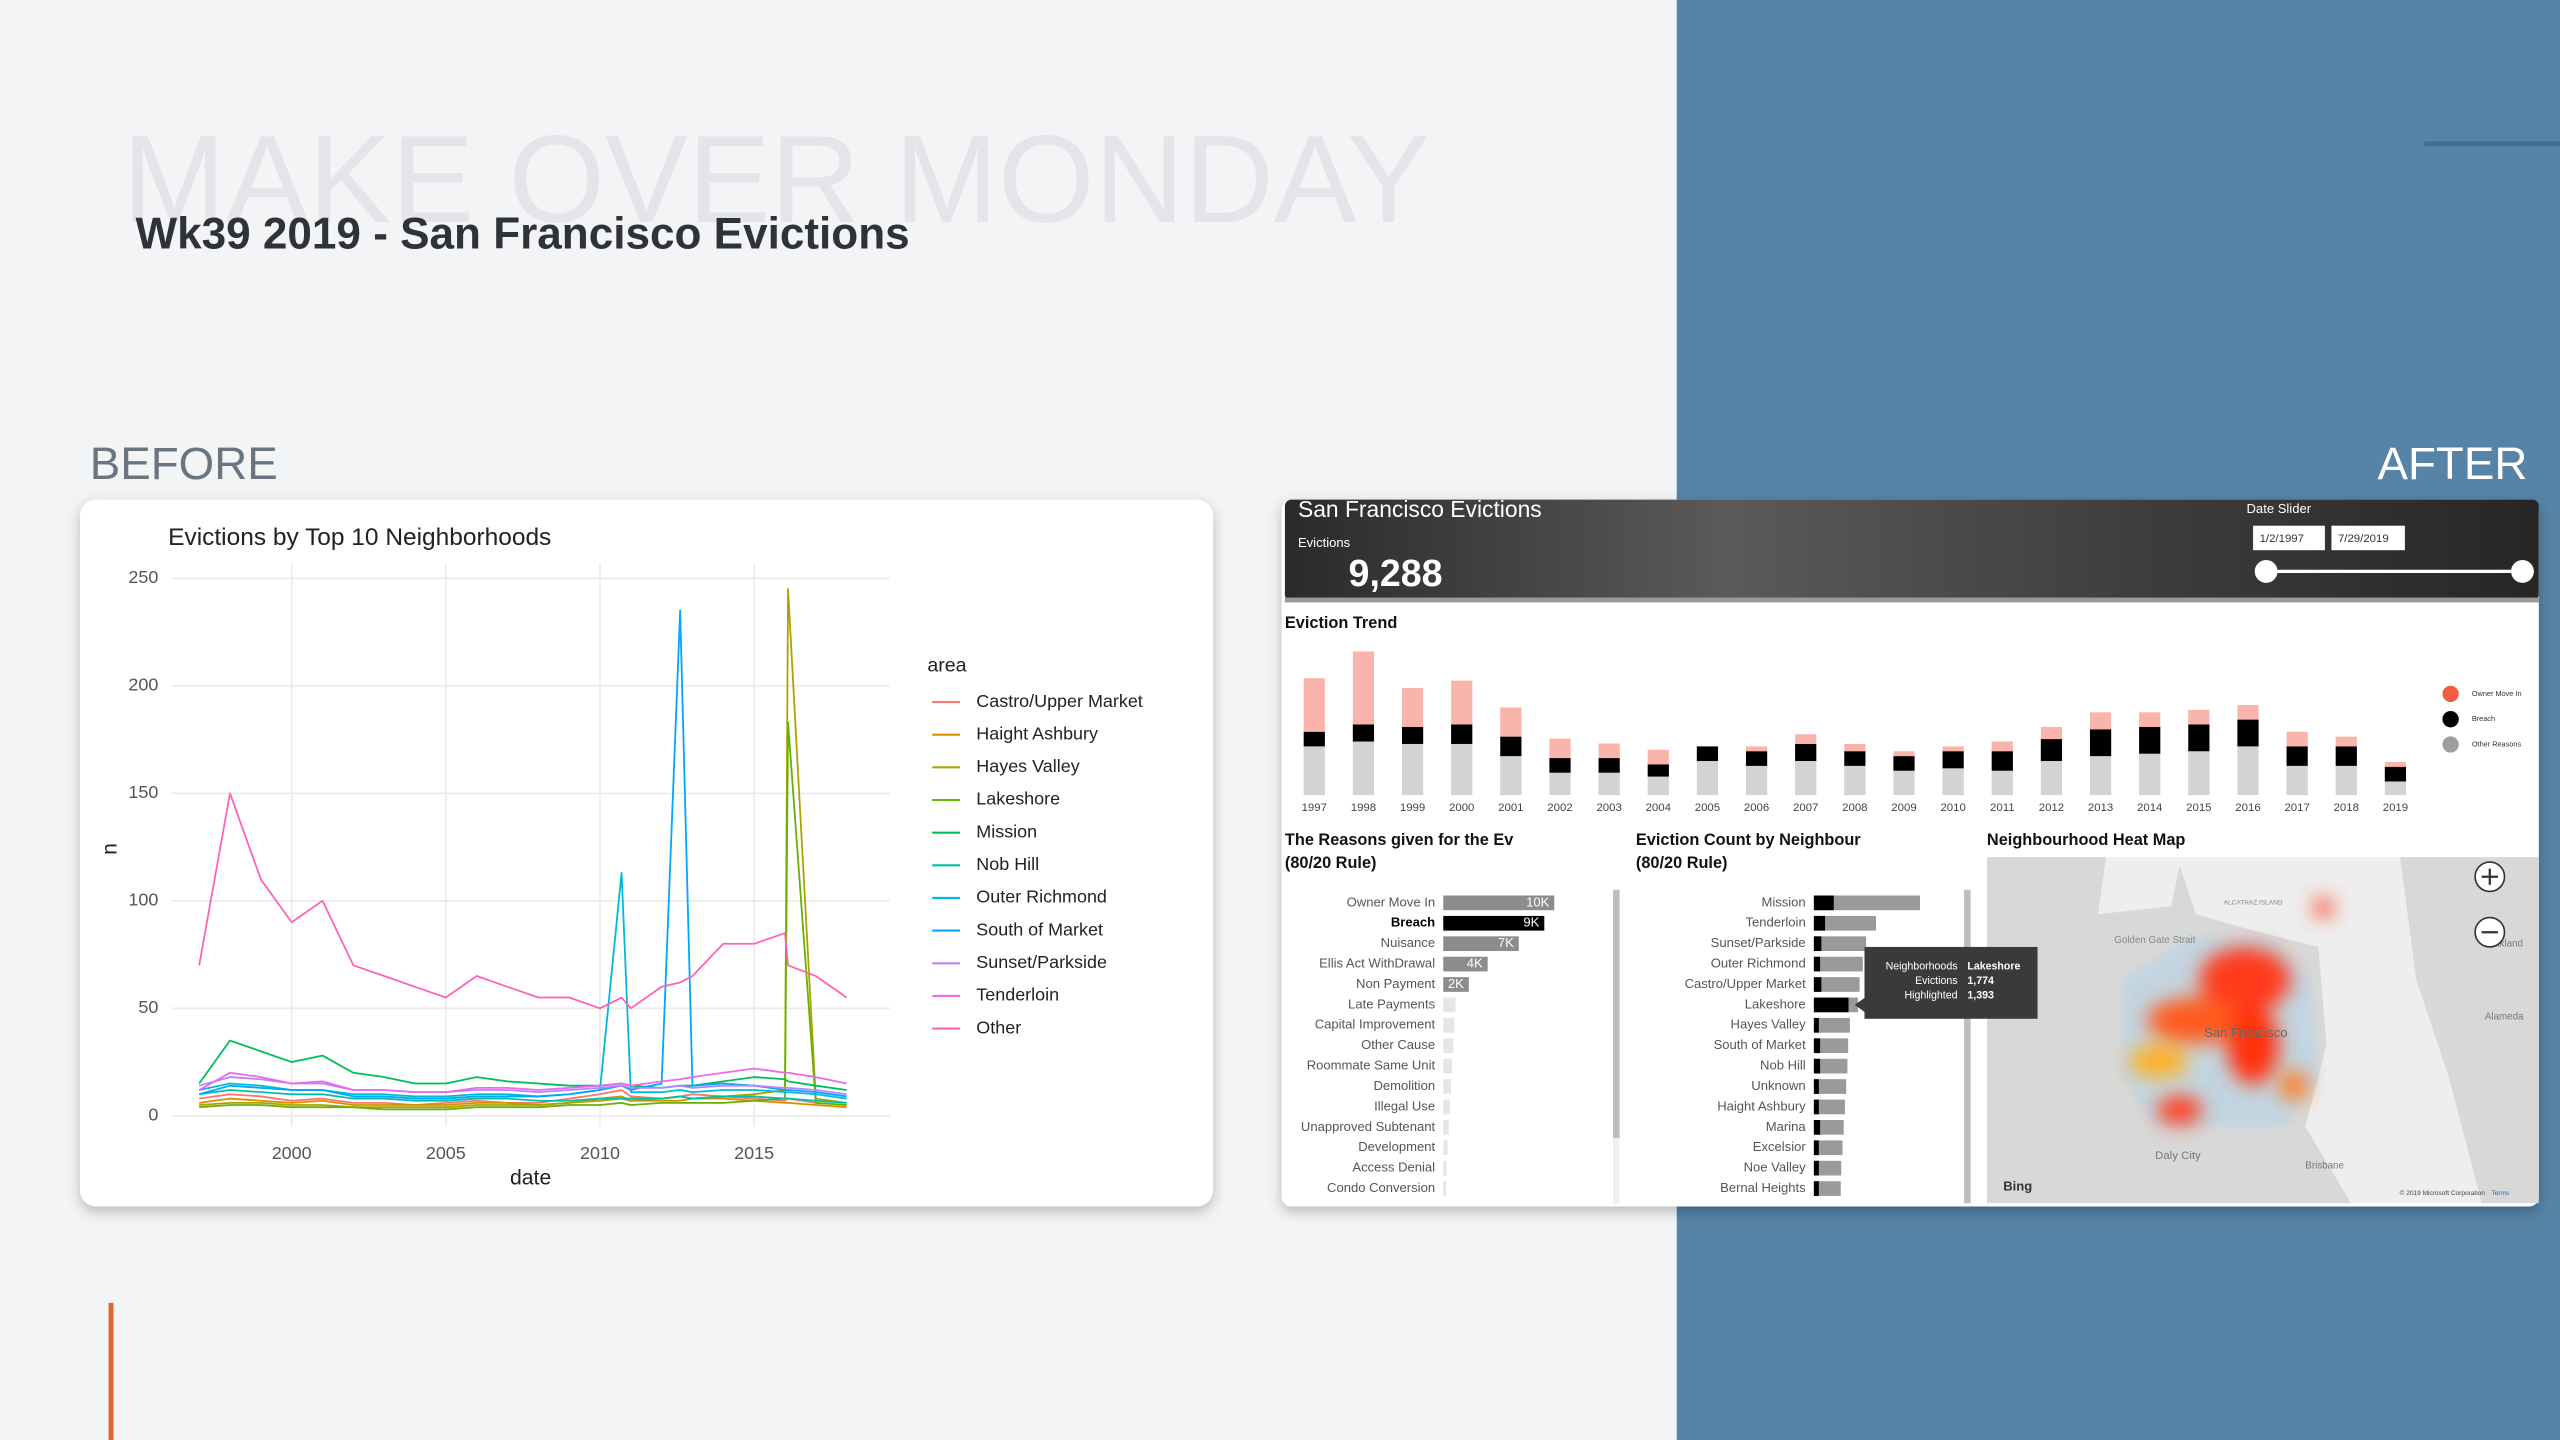  What do you see at coordinates (1341, 623) in the screenshot?
I see `chart-title: Eviction Trend` at bounding box center [1341, 623].